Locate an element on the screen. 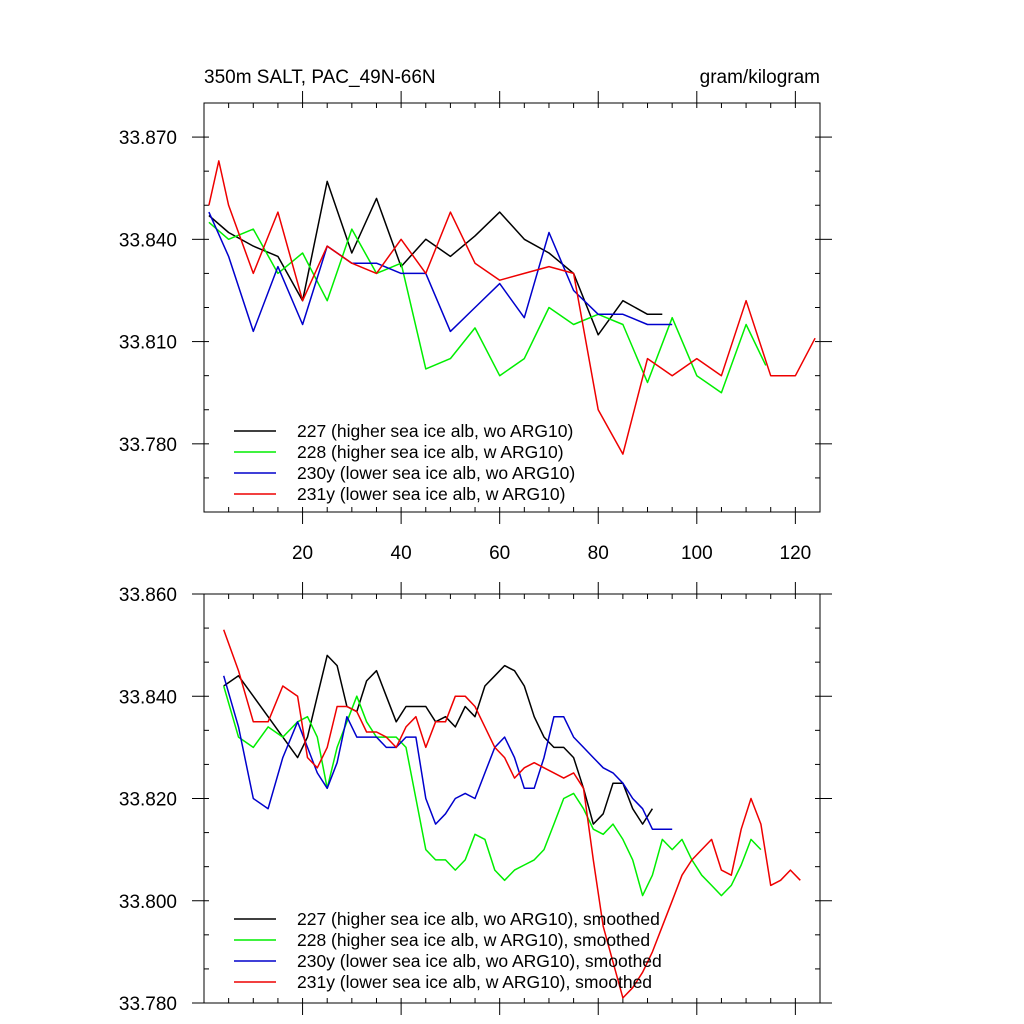  x-tick-label: 60 is located at coordinates (499, 553).